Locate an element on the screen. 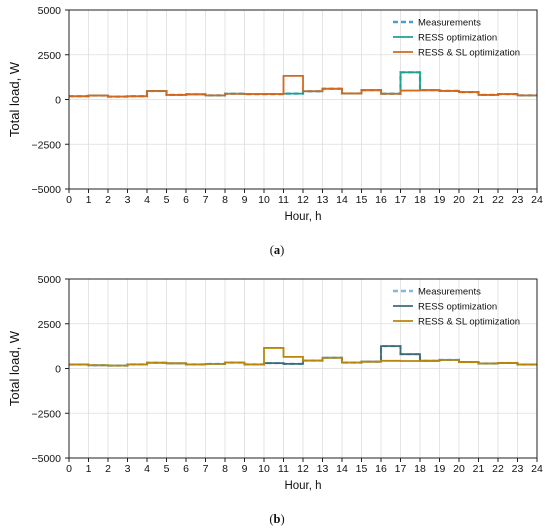 The image size is (550, 531). panel-caption: (a) is located at coordinates (277, 250).